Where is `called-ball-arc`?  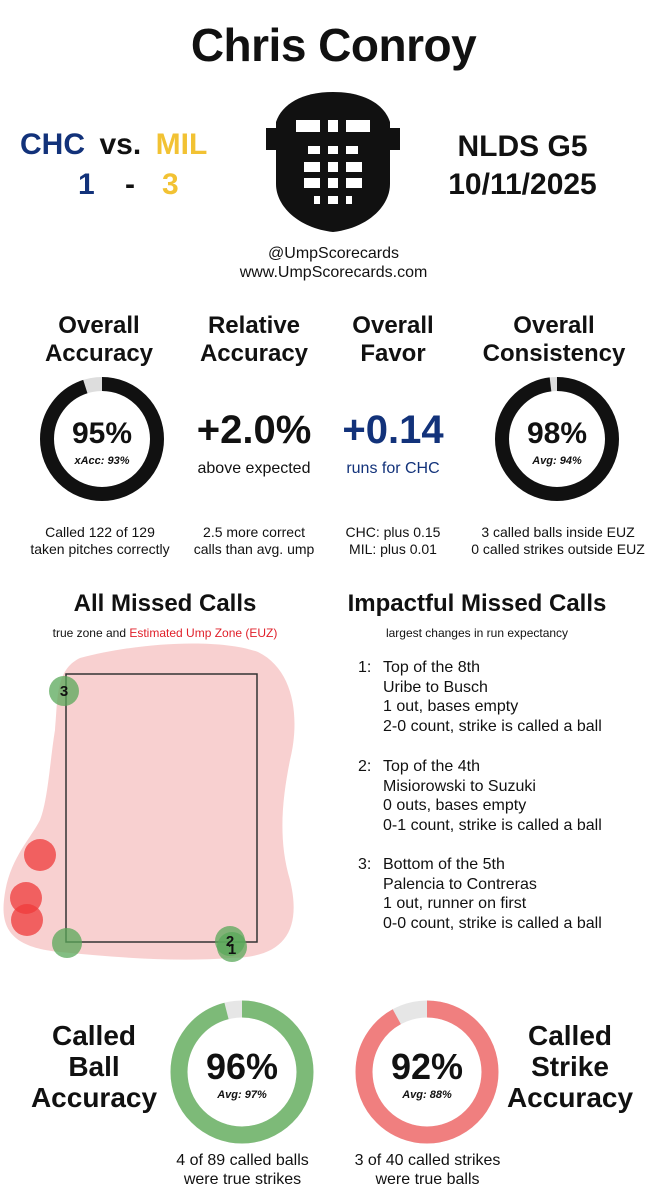 called-ball-arc is located at coordinates (242, 1072).